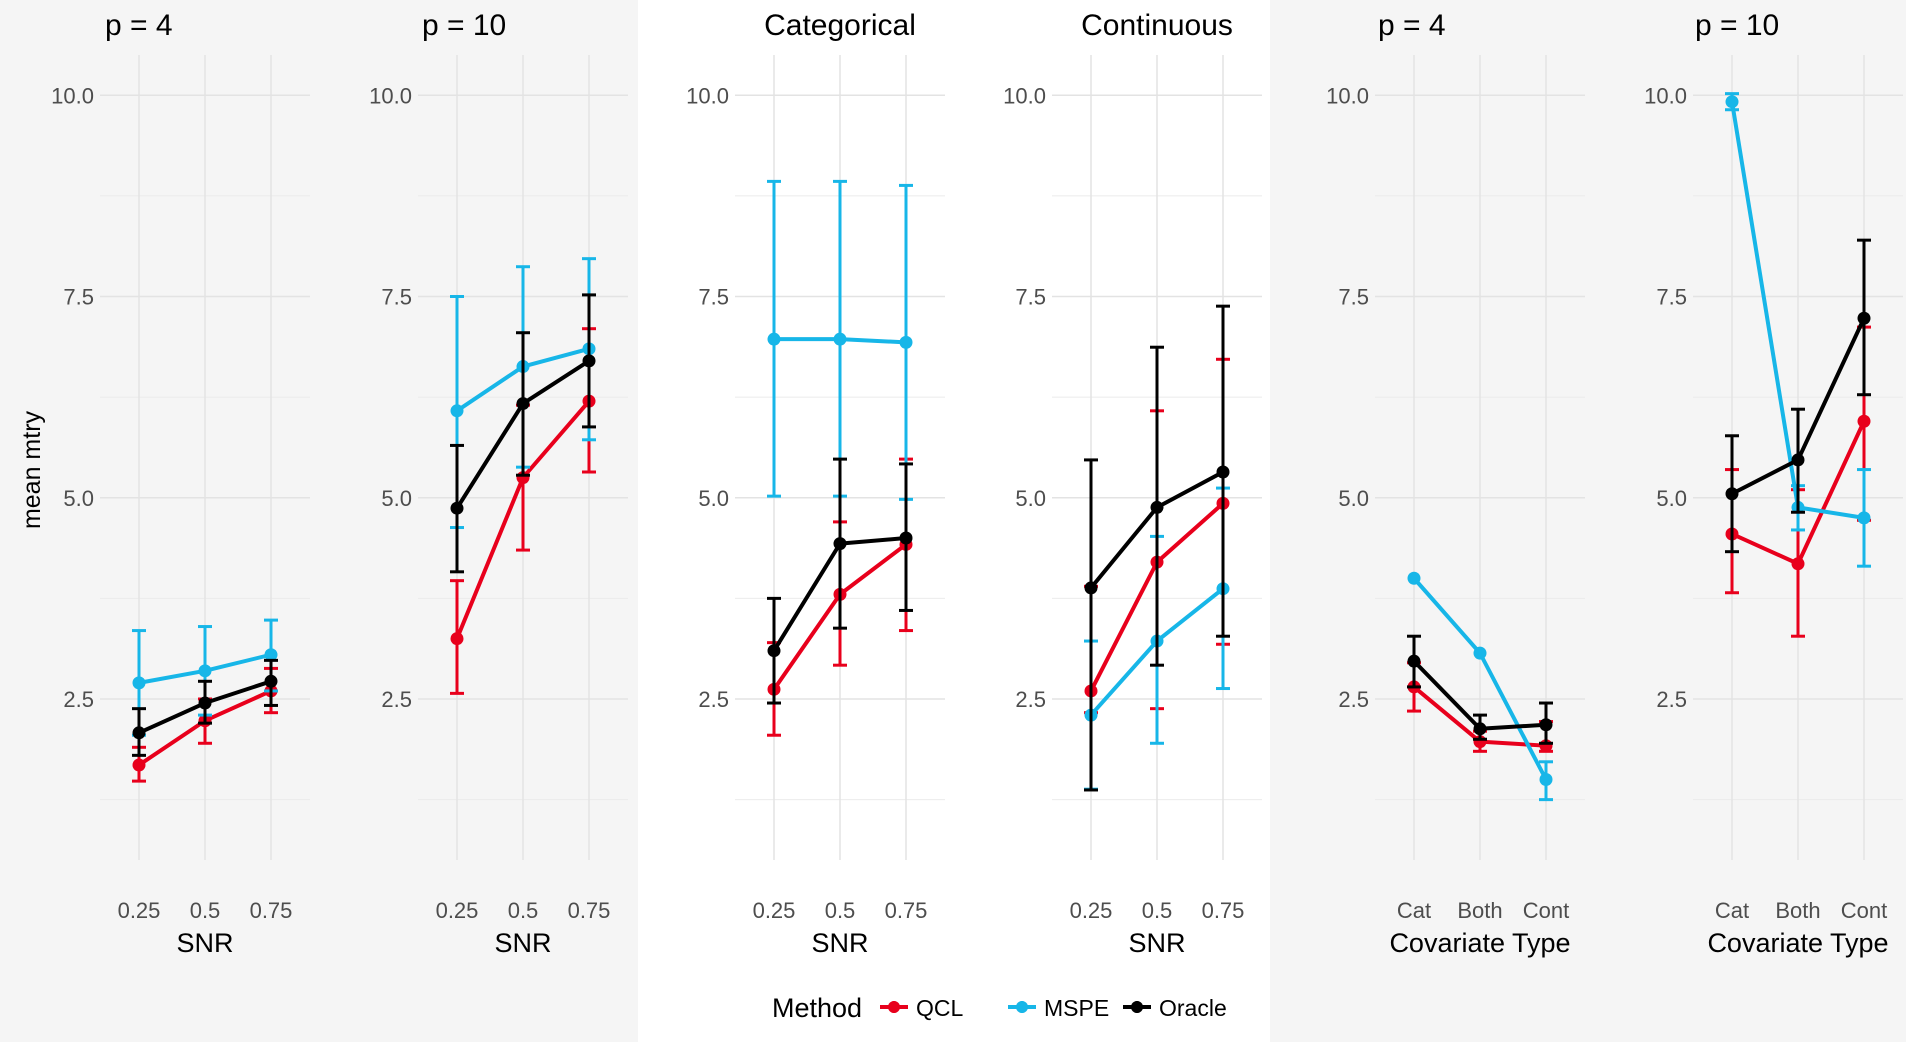 The height and width of the screenshot is (1042, 1906). I want to click on y-axis-label: mean mtry, so click(32, 469).